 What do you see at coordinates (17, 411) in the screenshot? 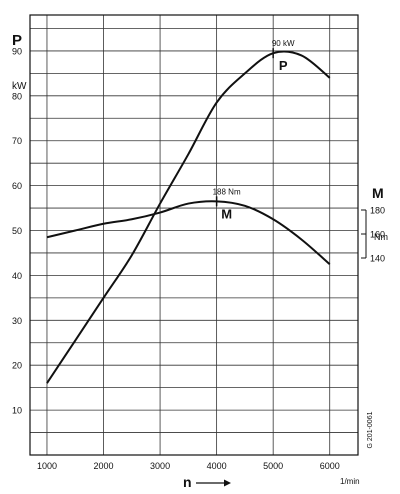
I see `left-tick-label: 10` at bounding box center [17, 411].